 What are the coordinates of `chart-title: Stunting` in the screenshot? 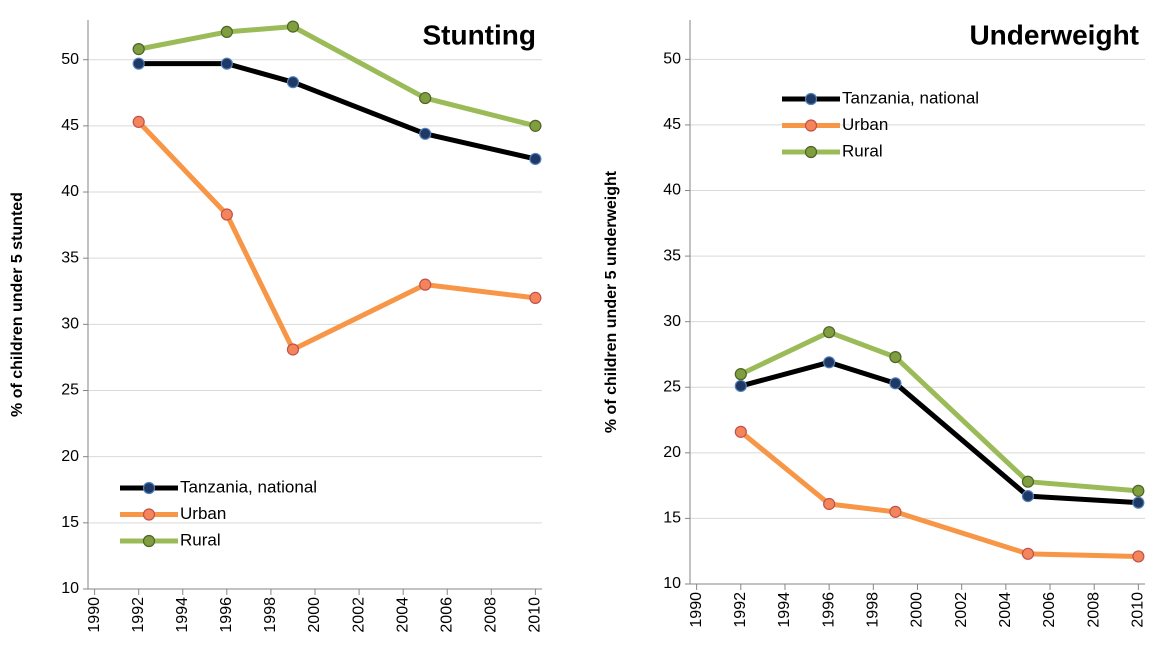 It's located at (479, 34).